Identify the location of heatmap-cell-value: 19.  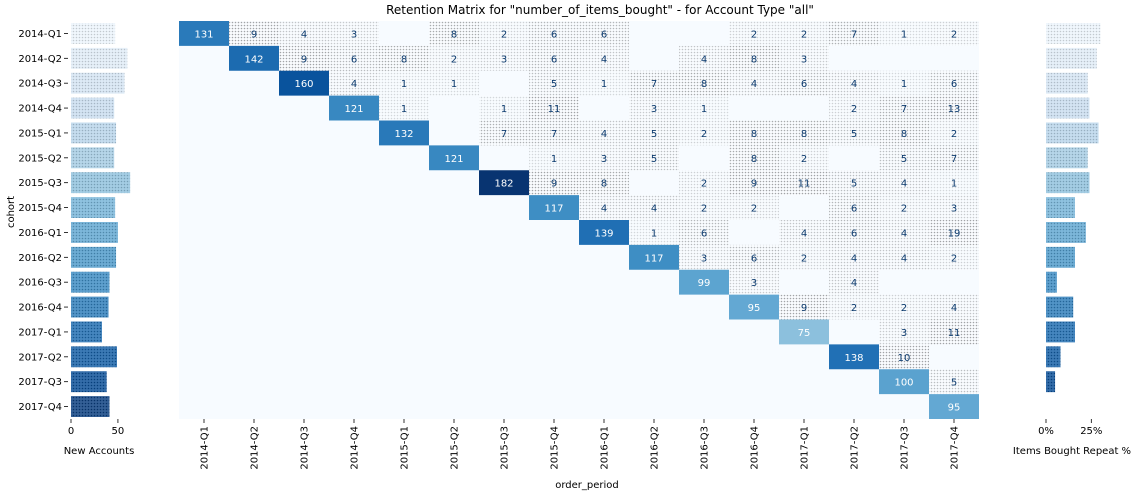
(954, 233).